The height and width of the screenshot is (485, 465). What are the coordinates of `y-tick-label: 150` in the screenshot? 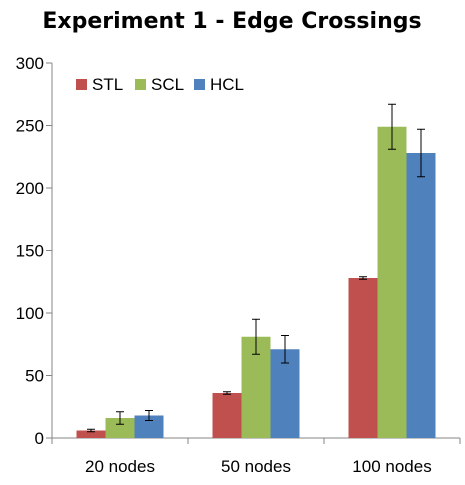 It's located at (30, 251).